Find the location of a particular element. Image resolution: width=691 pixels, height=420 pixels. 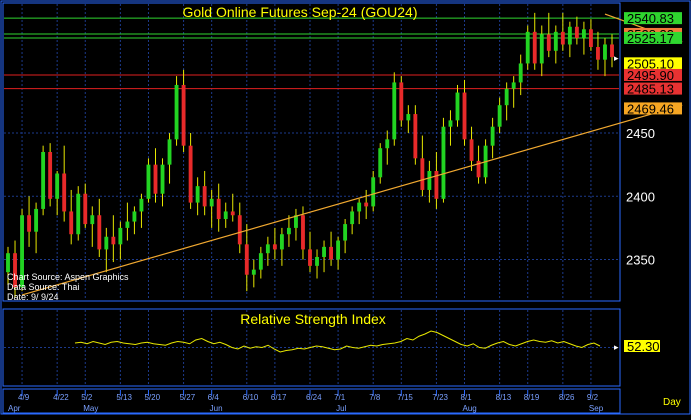

level-label: 2540.83 is located at coordinates (650, 18).